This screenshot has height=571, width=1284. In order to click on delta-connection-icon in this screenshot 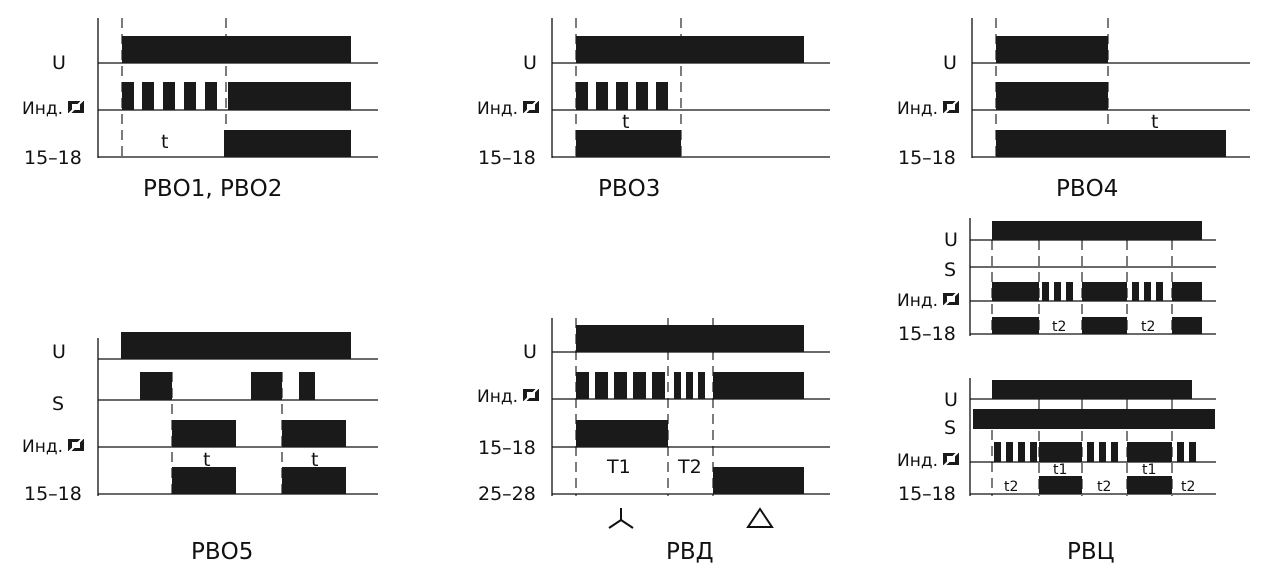, I will do `click(760, 517)`.